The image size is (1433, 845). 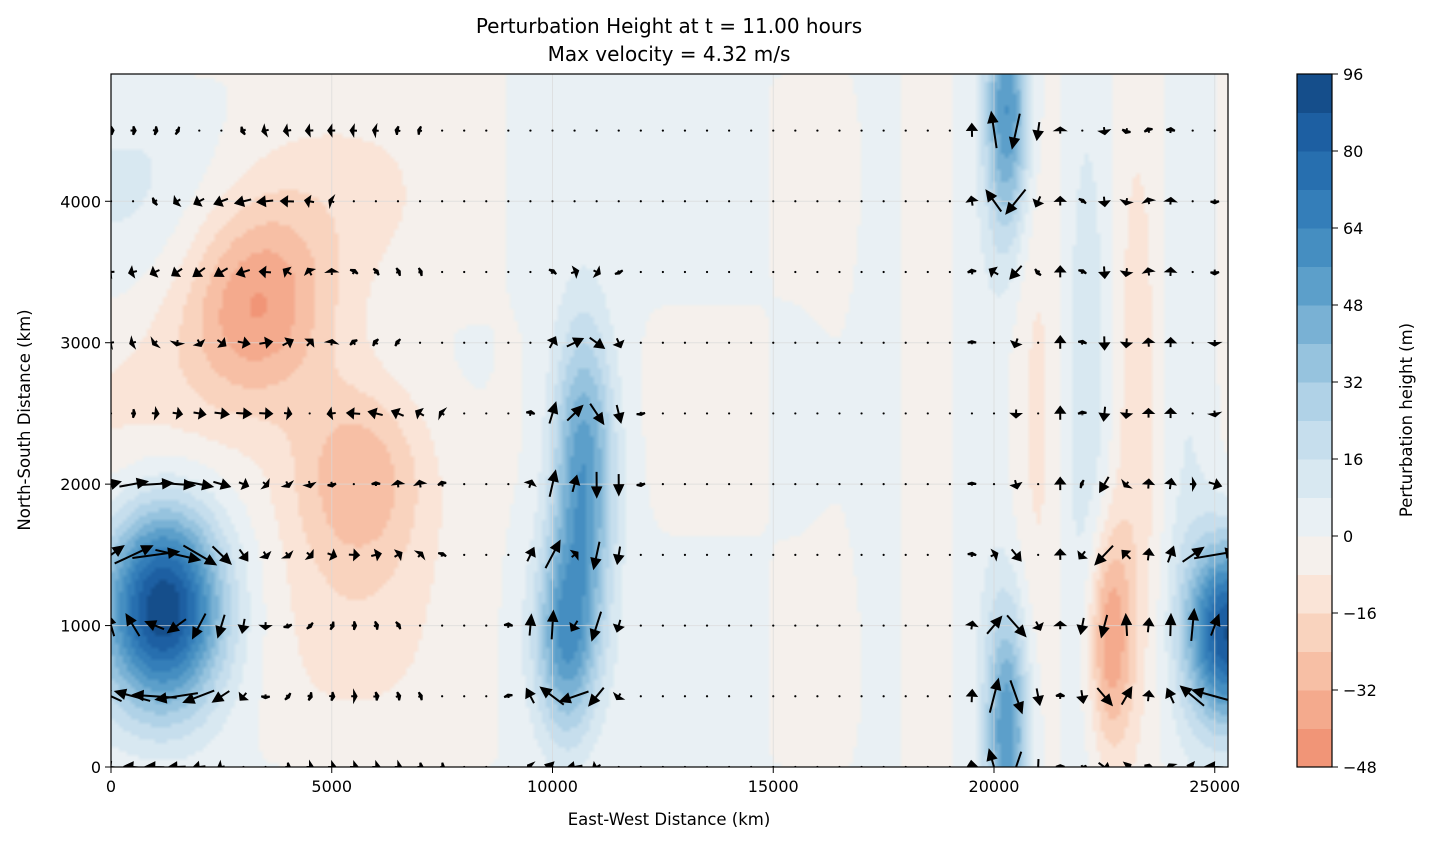 What do you see at coordinates (80, 201) in the screenshot?
I see `y-tick-label: 4000` at bounding box center [80, 201].